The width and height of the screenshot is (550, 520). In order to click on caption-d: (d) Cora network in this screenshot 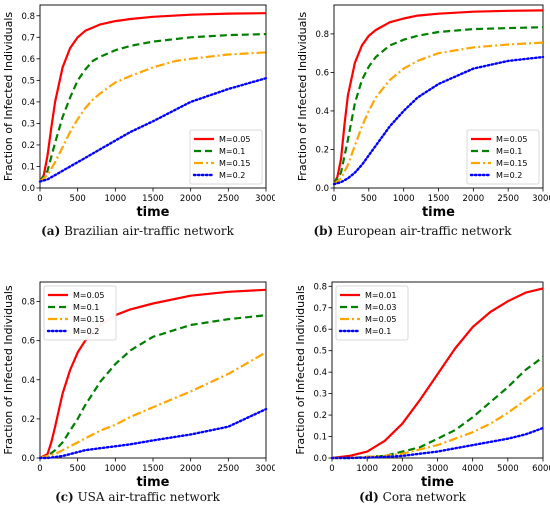, I will do `click(412, 497)`.